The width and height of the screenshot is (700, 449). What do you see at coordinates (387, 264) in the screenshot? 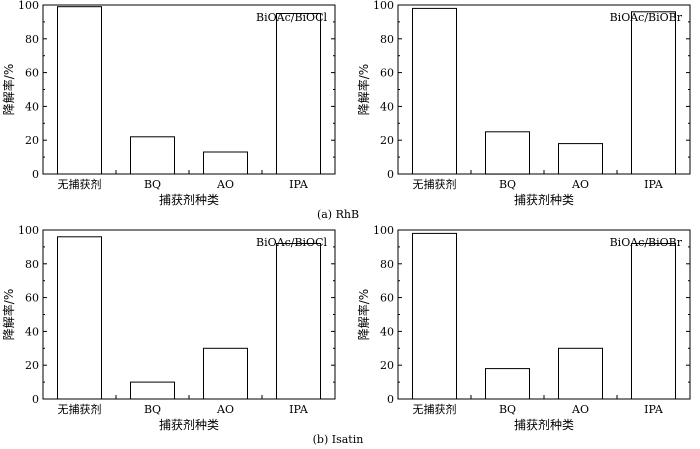
I see `chart-4-ytick-label-80: 80` at bounding box center [387, 264].